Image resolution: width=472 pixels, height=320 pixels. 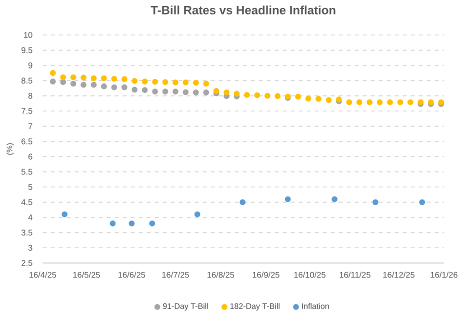 I want to click on x-tick-label: 16/6/25, so click(x=132, y=275).